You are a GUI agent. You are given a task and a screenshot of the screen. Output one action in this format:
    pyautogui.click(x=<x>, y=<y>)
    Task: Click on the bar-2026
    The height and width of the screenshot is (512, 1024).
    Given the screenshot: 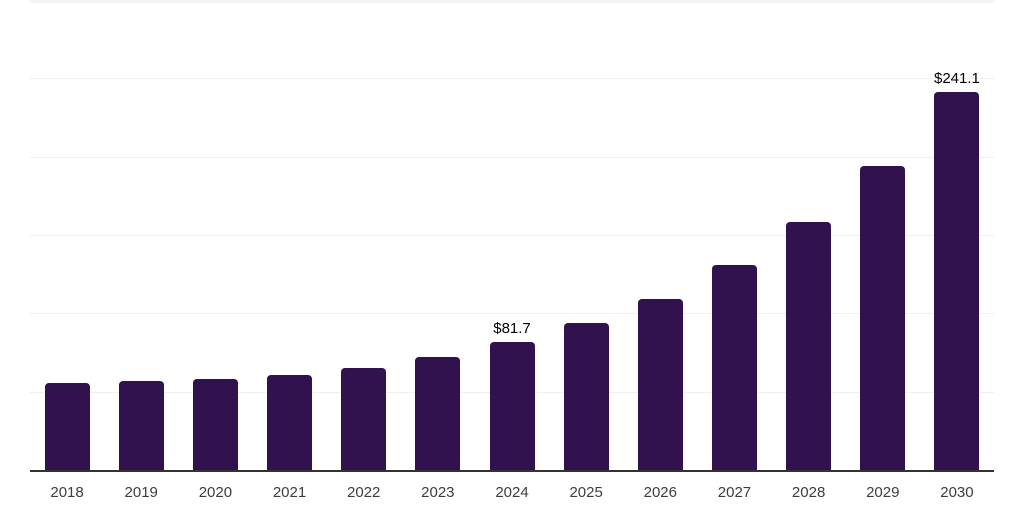 What is the action you would take?
    pyautogui.click(x=660, y=384)
    